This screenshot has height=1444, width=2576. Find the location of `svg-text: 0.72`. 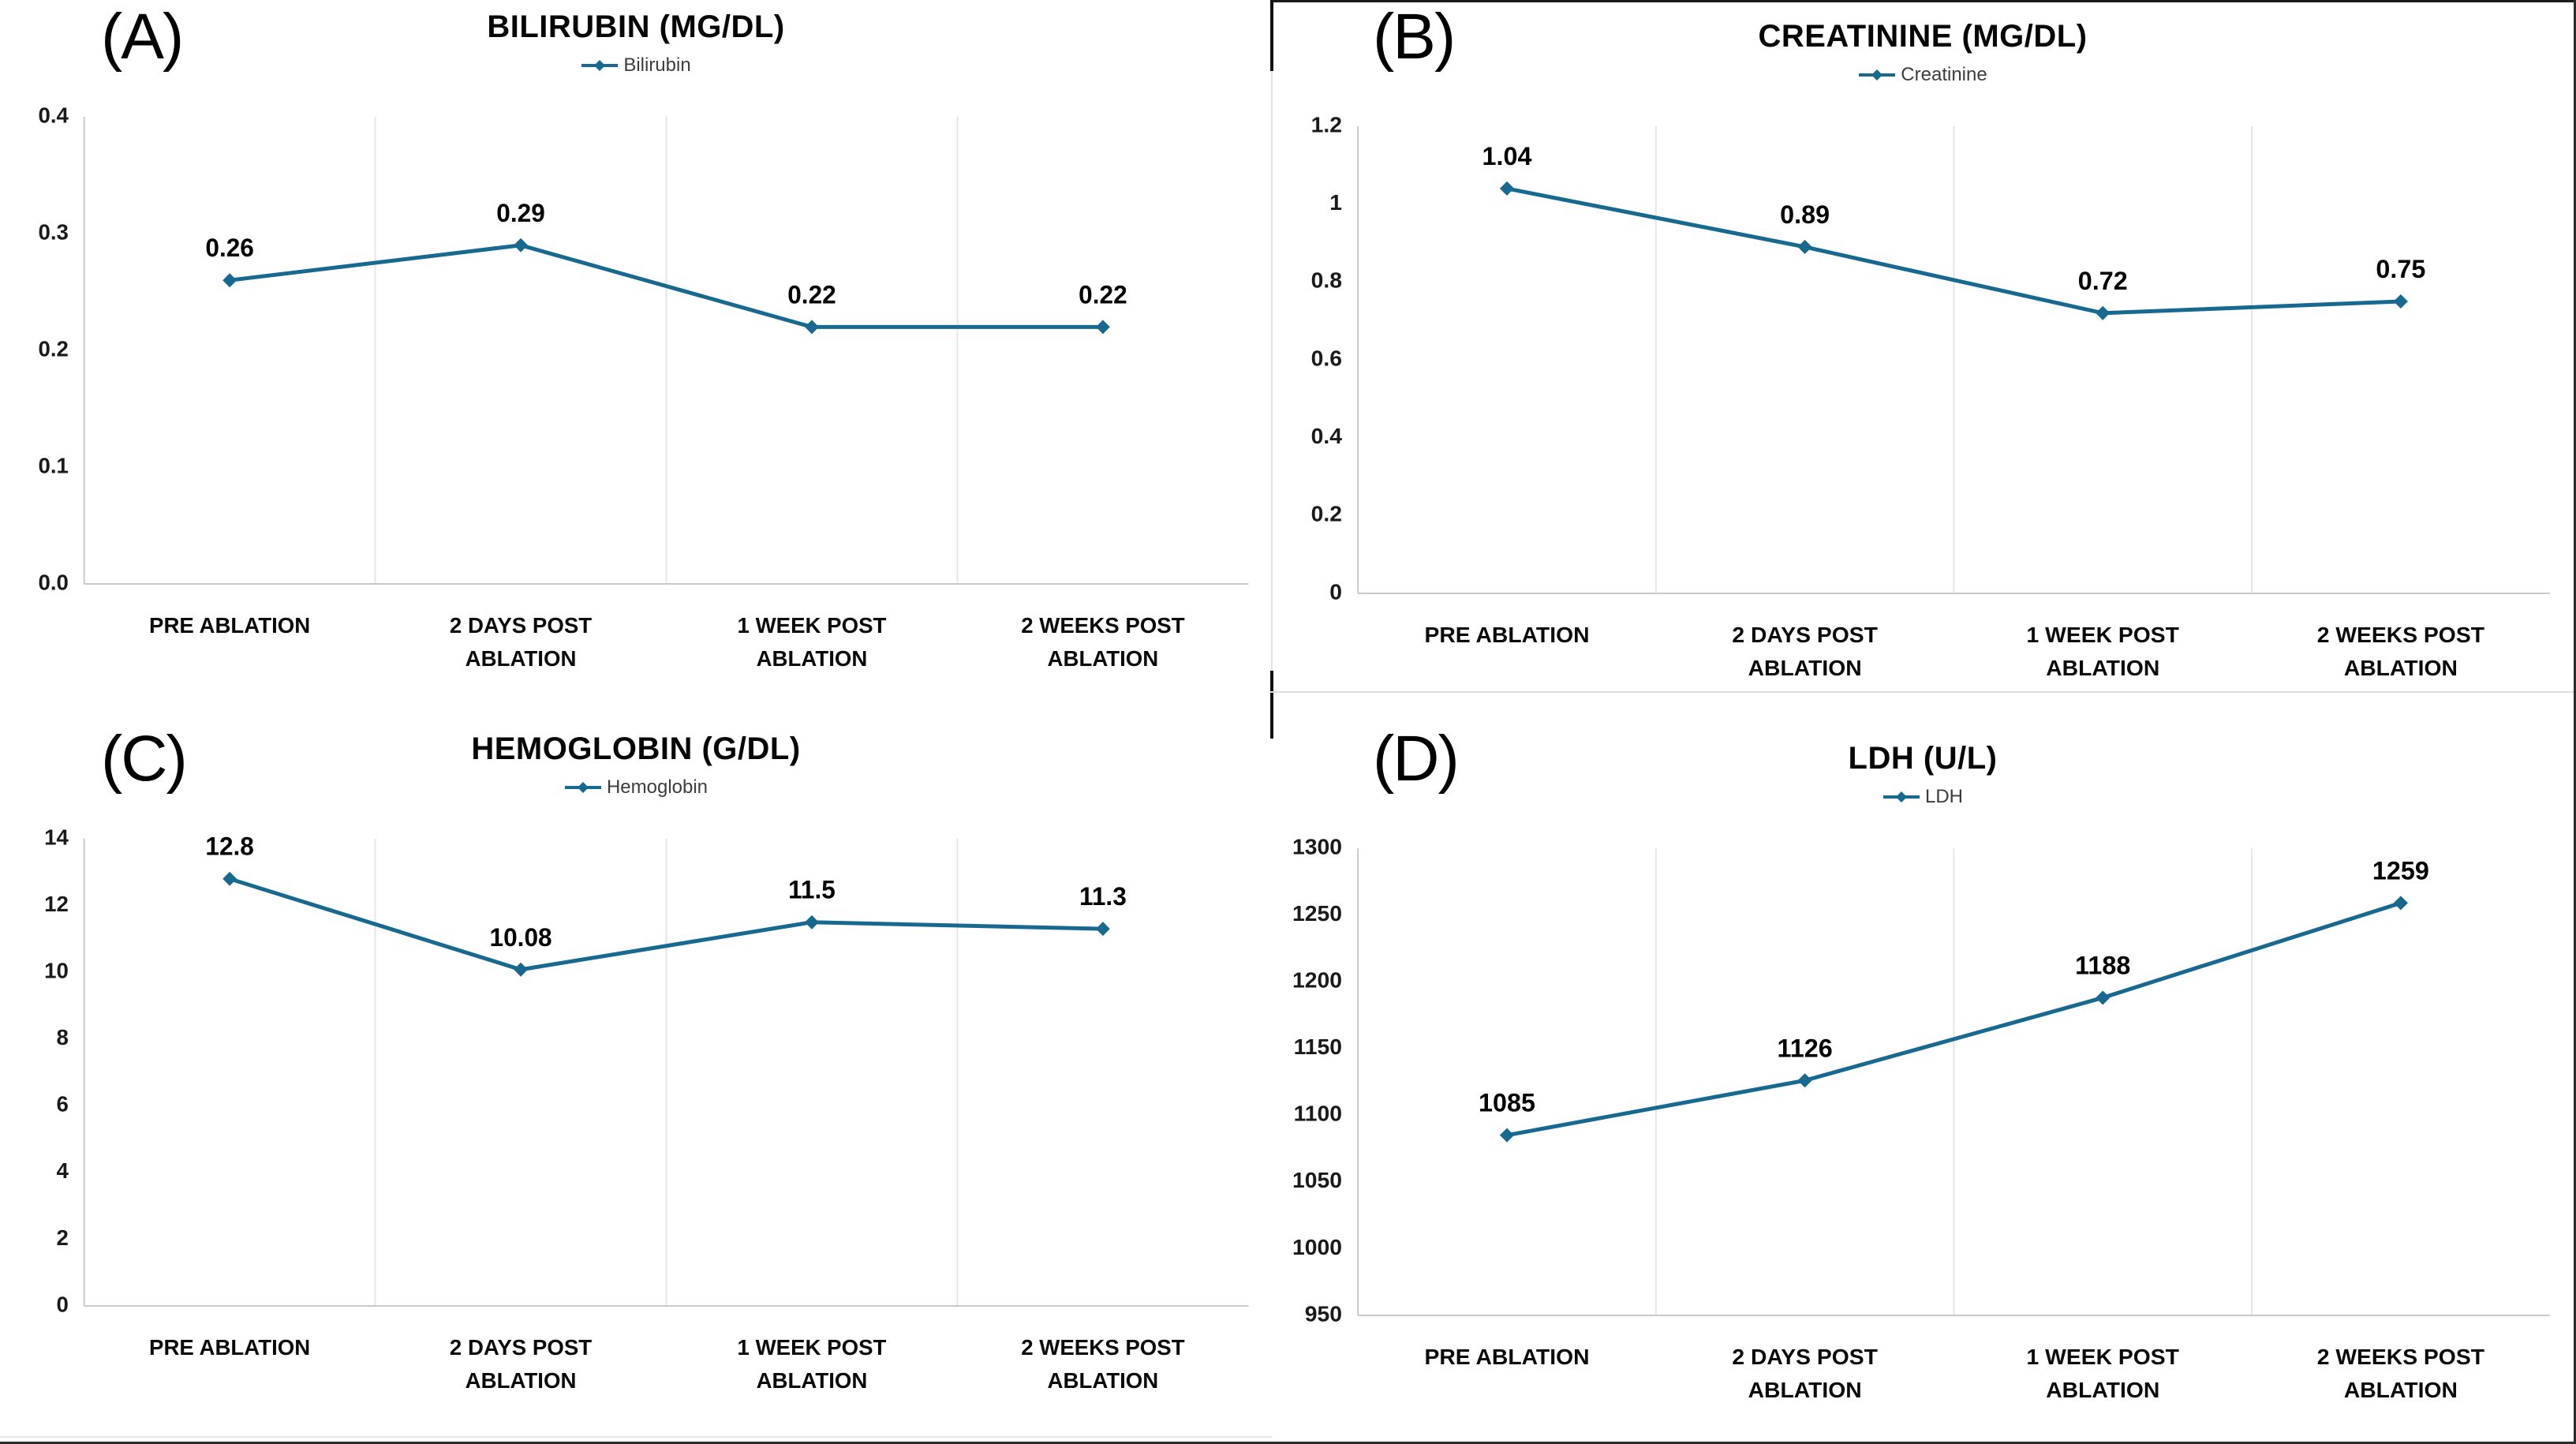

svg-text: 0.72 is located at coordinates (2103, 281).